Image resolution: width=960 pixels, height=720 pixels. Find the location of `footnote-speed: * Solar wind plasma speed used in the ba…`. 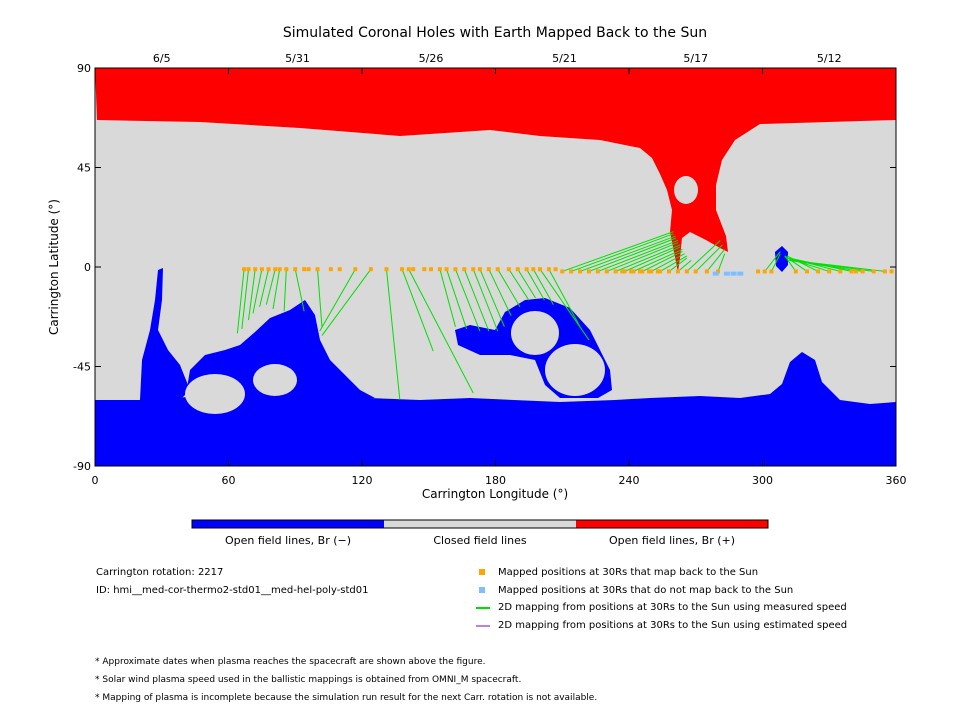

footnote-speed: * Solar wind plasma speed used in the ba… is located at coordinates (308, 680).